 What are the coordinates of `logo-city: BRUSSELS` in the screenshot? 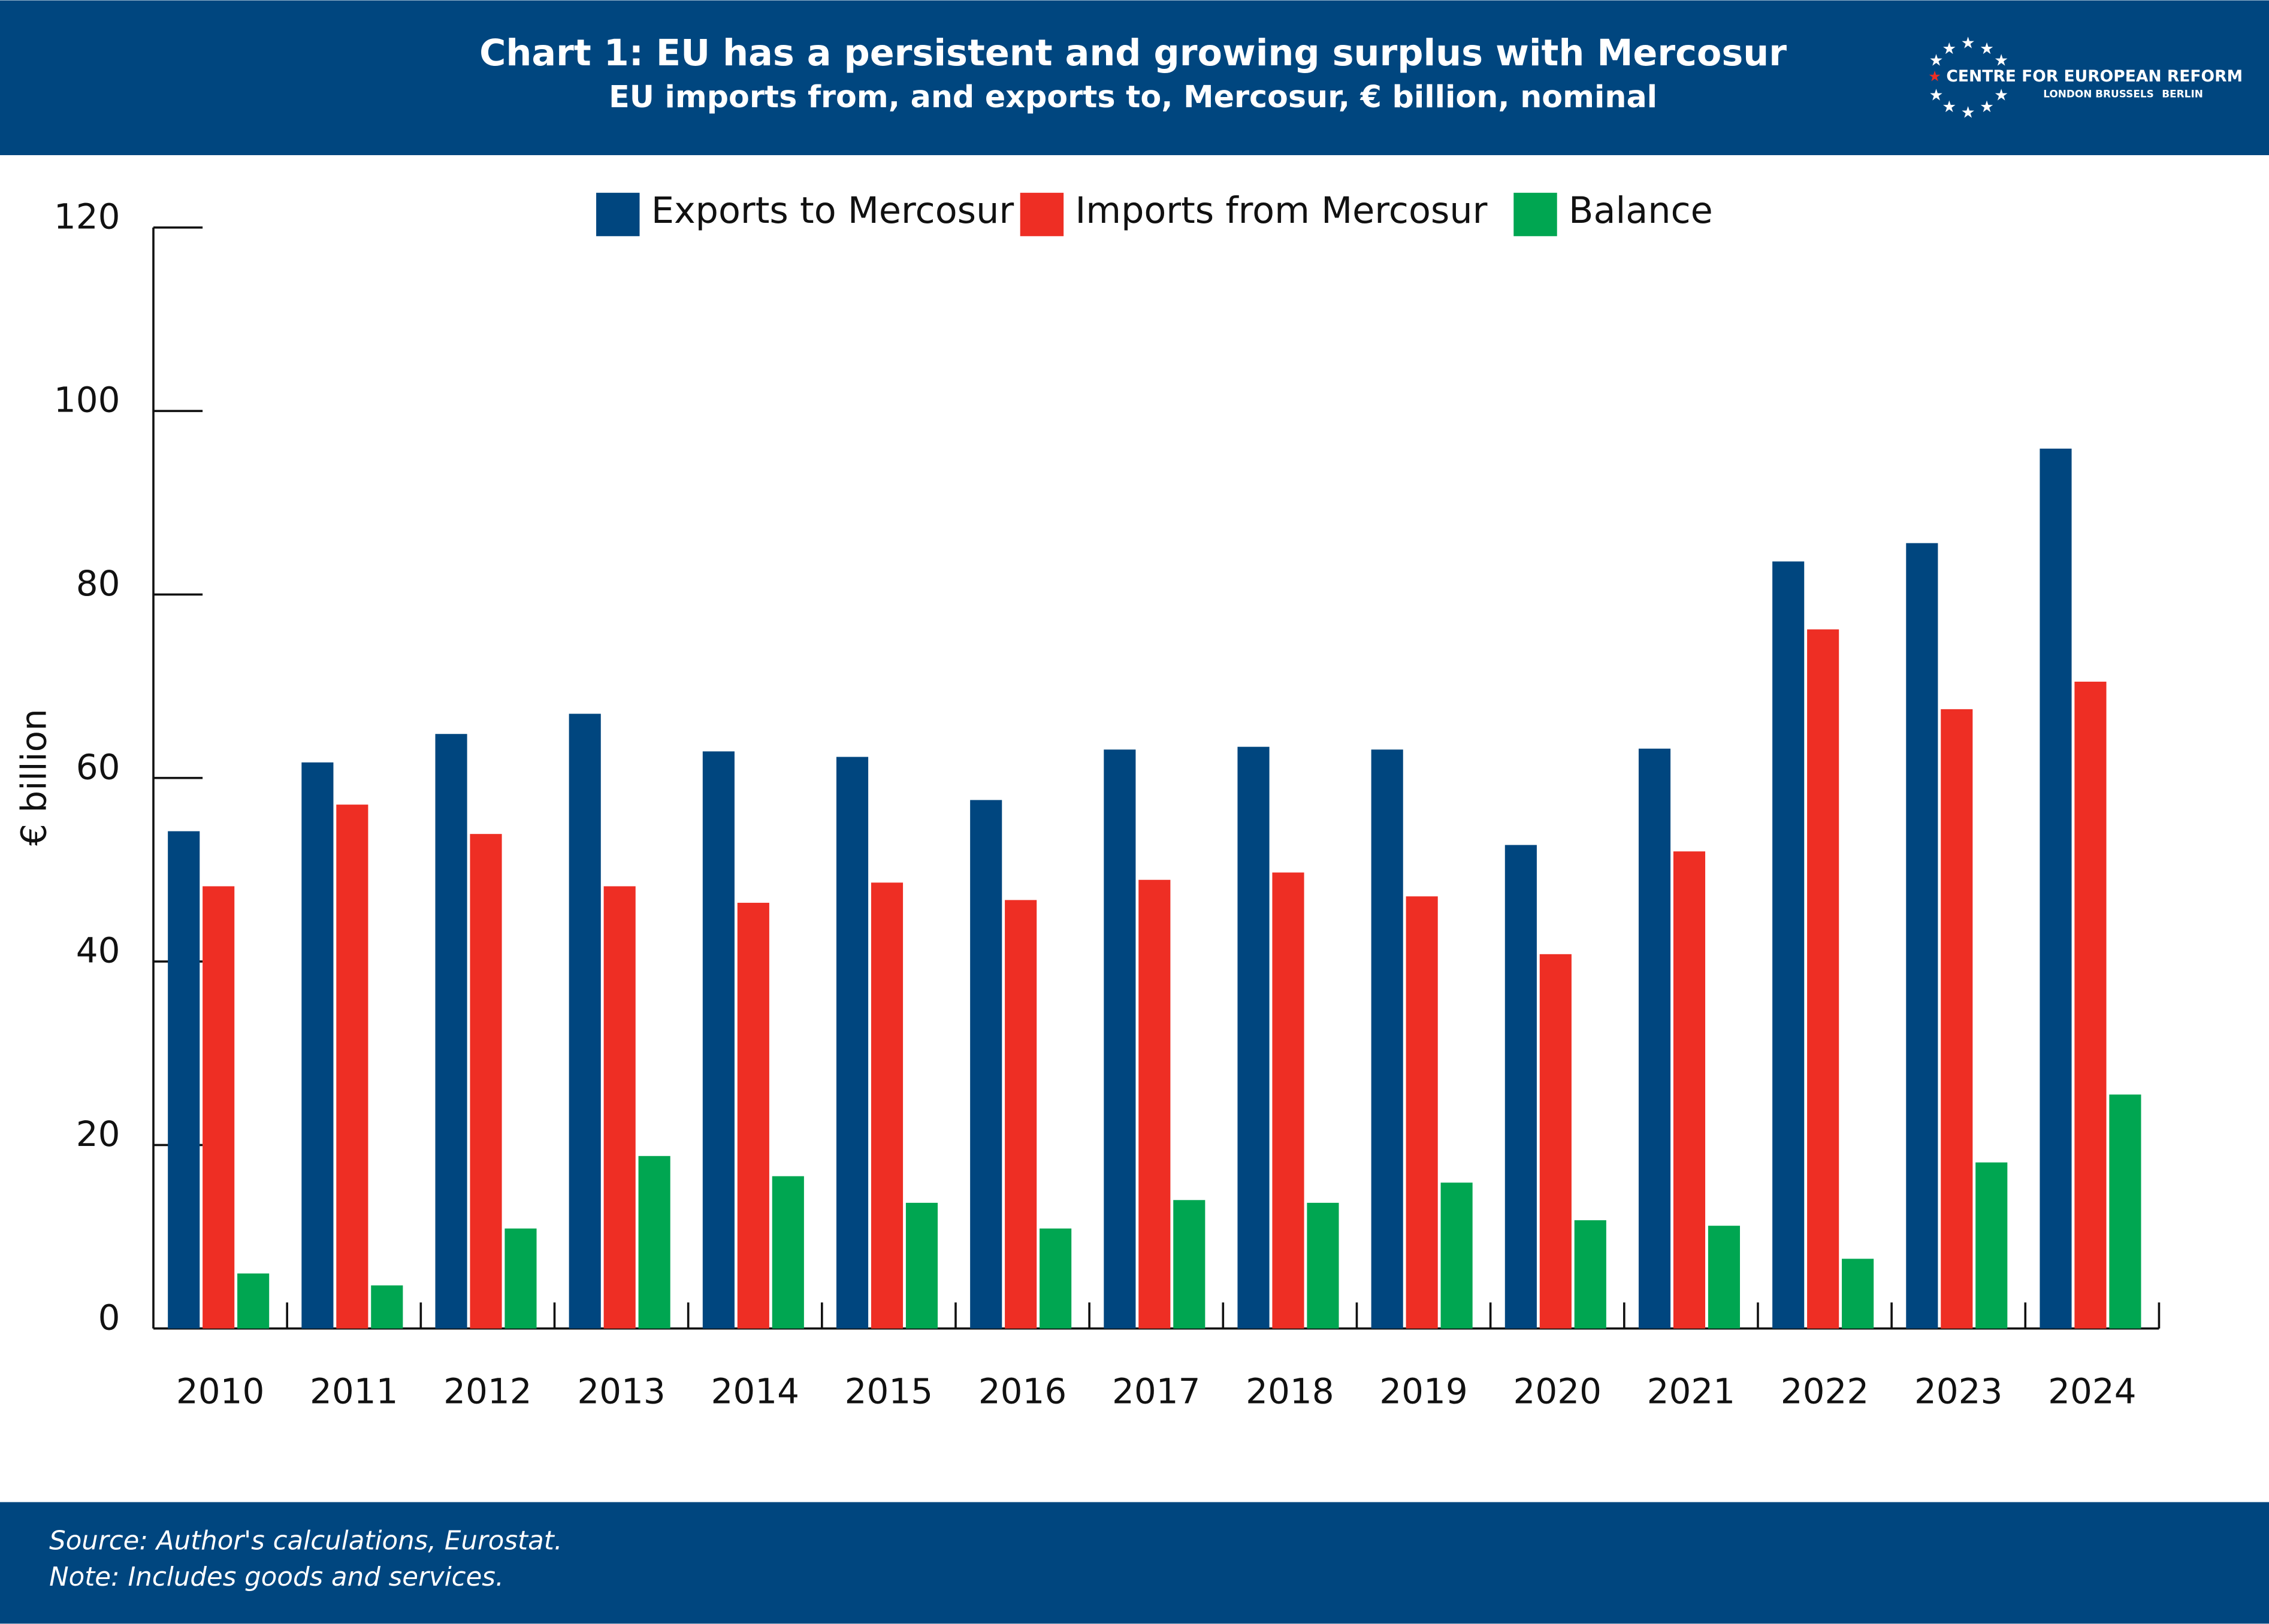 It's located at (2124, 94).